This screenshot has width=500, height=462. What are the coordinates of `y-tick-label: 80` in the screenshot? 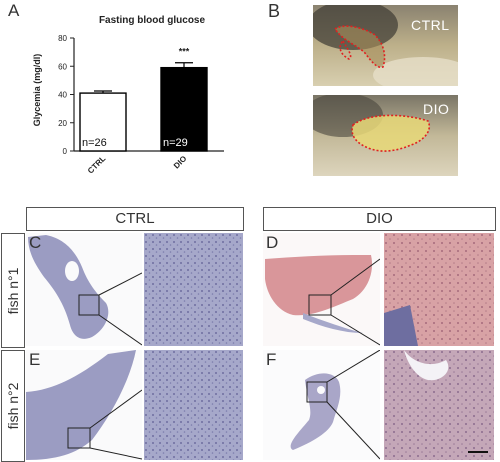 It's located at (62, 38).